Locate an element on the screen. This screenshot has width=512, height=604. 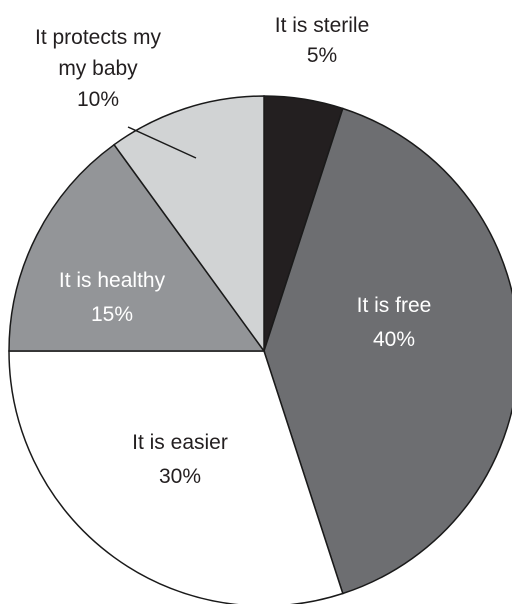
label-protects: It protects my my baby 10% is located at coordinates (98, 68).